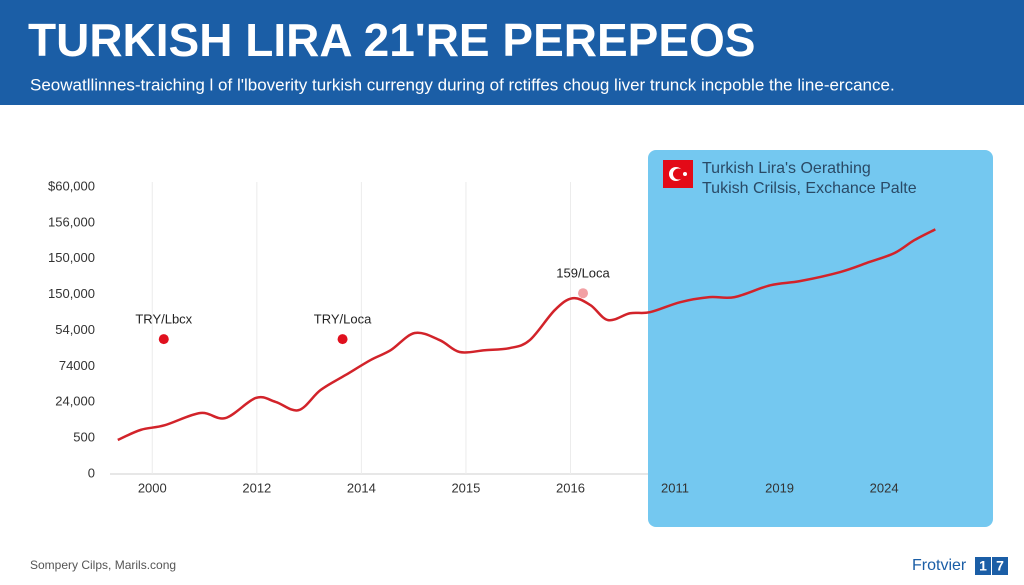 The height and width of the screenshot is (585, 1024). Describe the element at coordinates (343, 319) in the screenshot. I see `annotation-label: TRY/Loca` at that location.